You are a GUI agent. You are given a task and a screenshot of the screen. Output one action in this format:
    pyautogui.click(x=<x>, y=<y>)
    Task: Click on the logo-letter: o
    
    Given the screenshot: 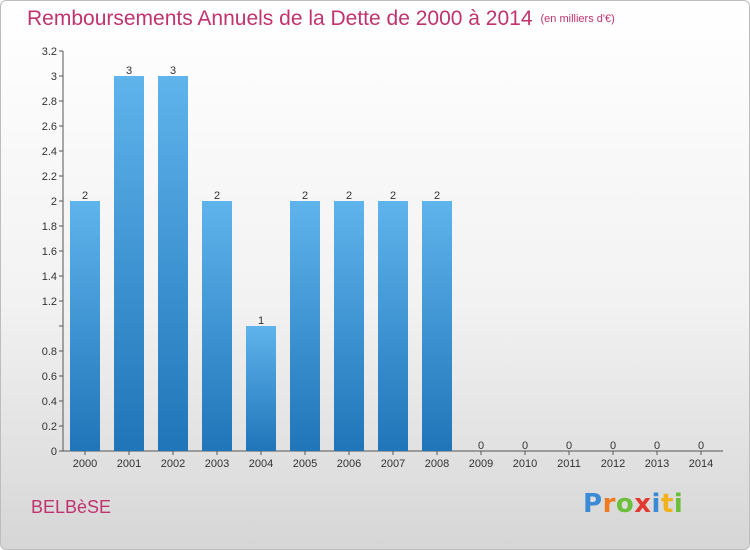 What is the action you would take?
    pyautogui.click(x=625, y=504)
    